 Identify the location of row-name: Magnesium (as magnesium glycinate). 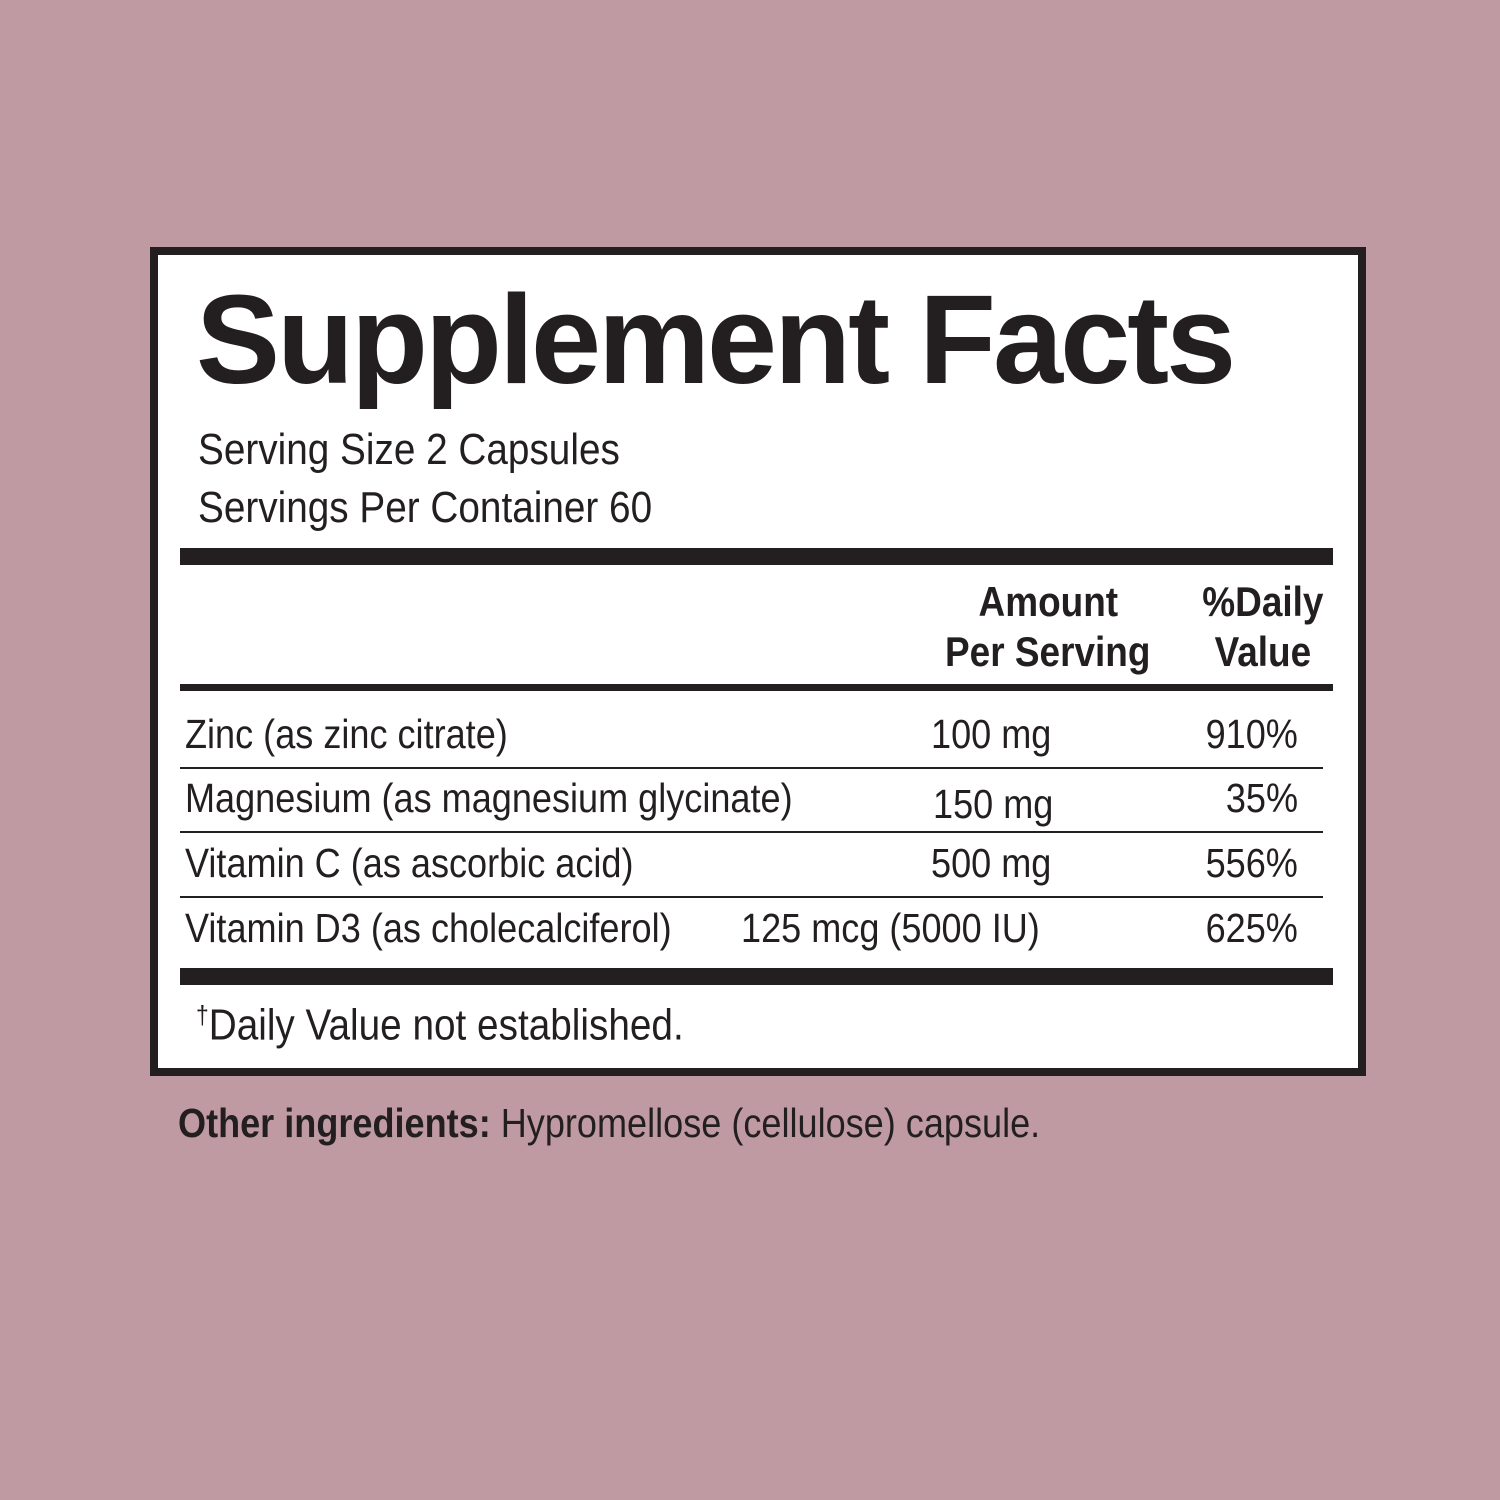
(489, 798).